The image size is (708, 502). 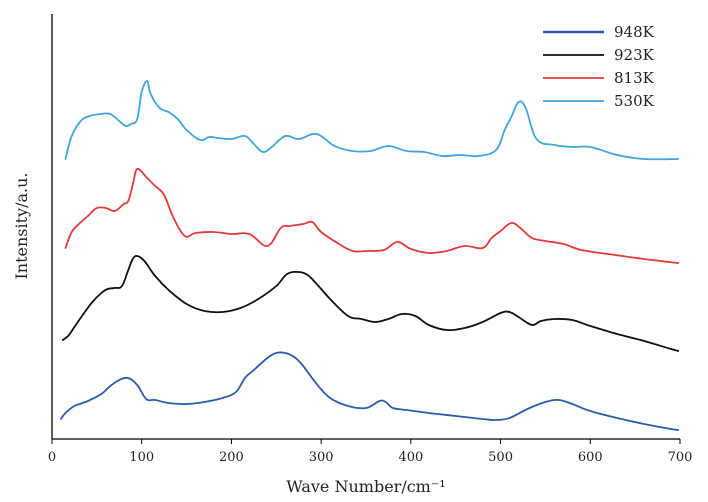 What do you see at coordinates (372, 120) in the screenshot?
I see `series-line-530K` at bounding box center [372, 120].